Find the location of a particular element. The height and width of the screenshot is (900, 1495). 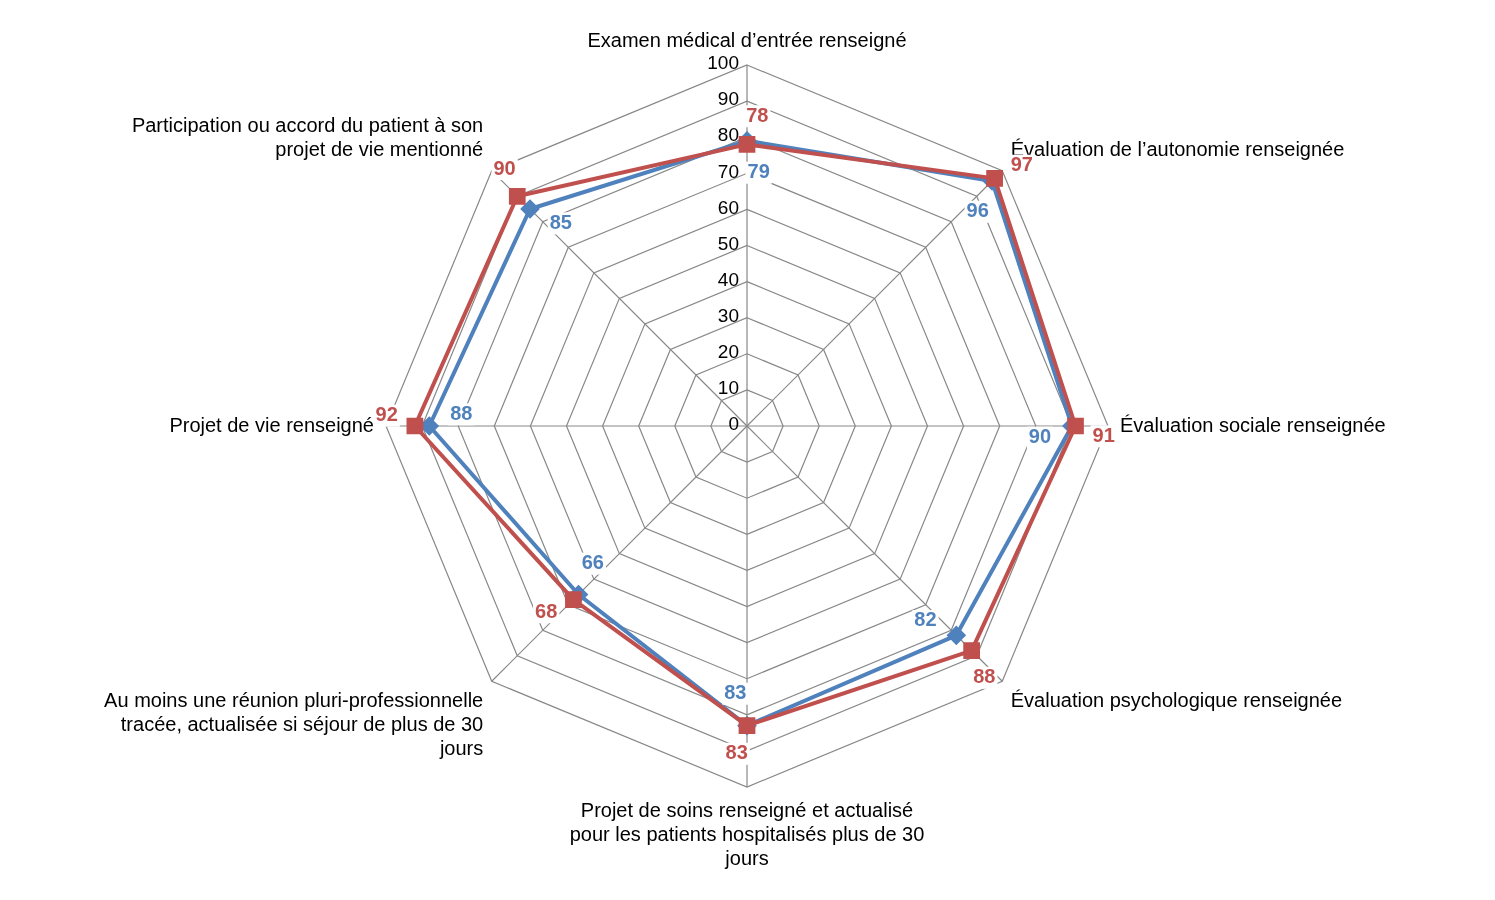

y-tick-label: 90 is located at coordinates (728, 99).